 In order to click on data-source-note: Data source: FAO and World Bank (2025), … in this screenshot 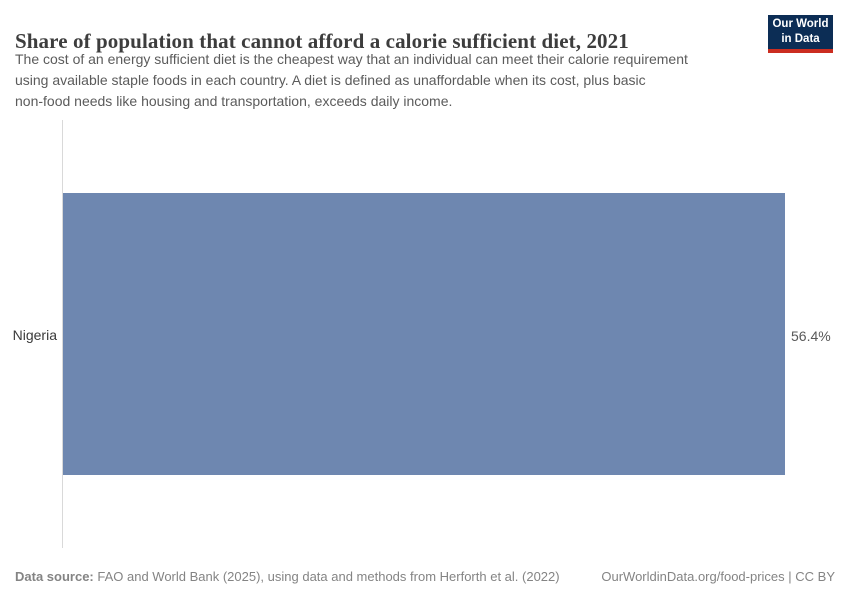, I will do `click(287, 576)`.